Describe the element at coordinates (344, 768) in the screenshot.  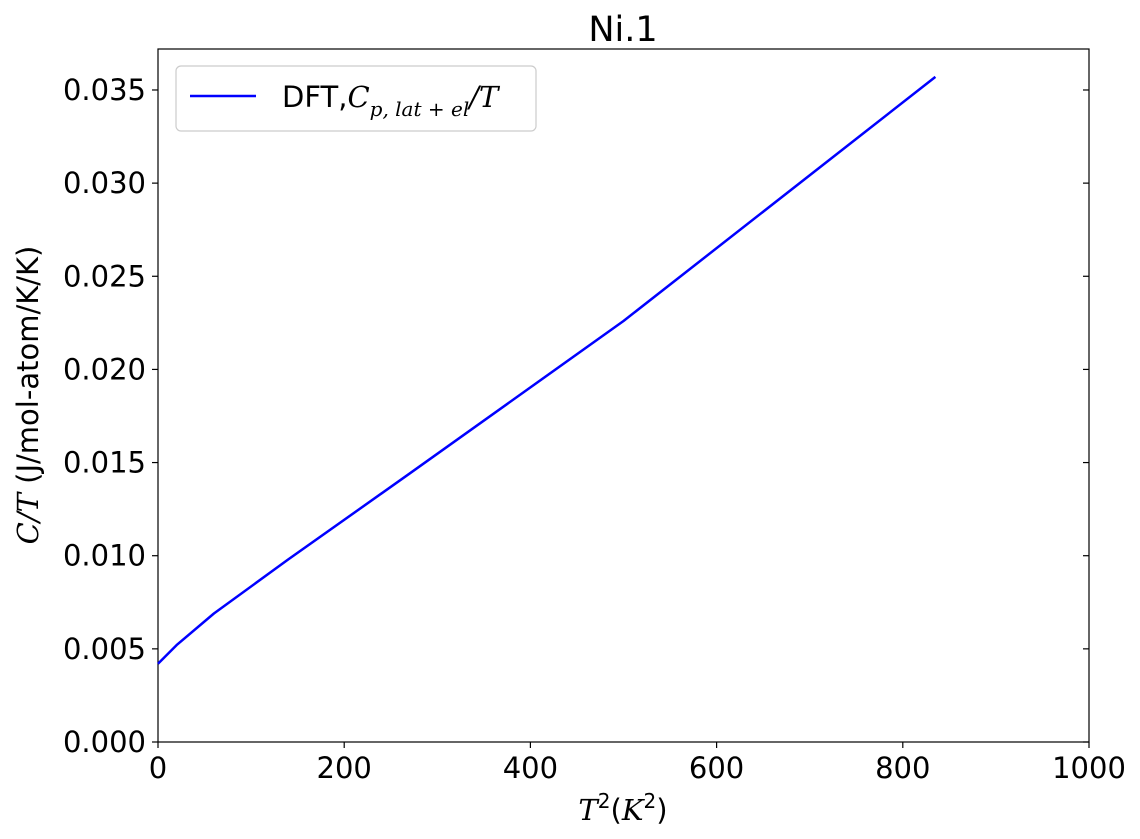
I see `x-tick-label: 200` at that location.